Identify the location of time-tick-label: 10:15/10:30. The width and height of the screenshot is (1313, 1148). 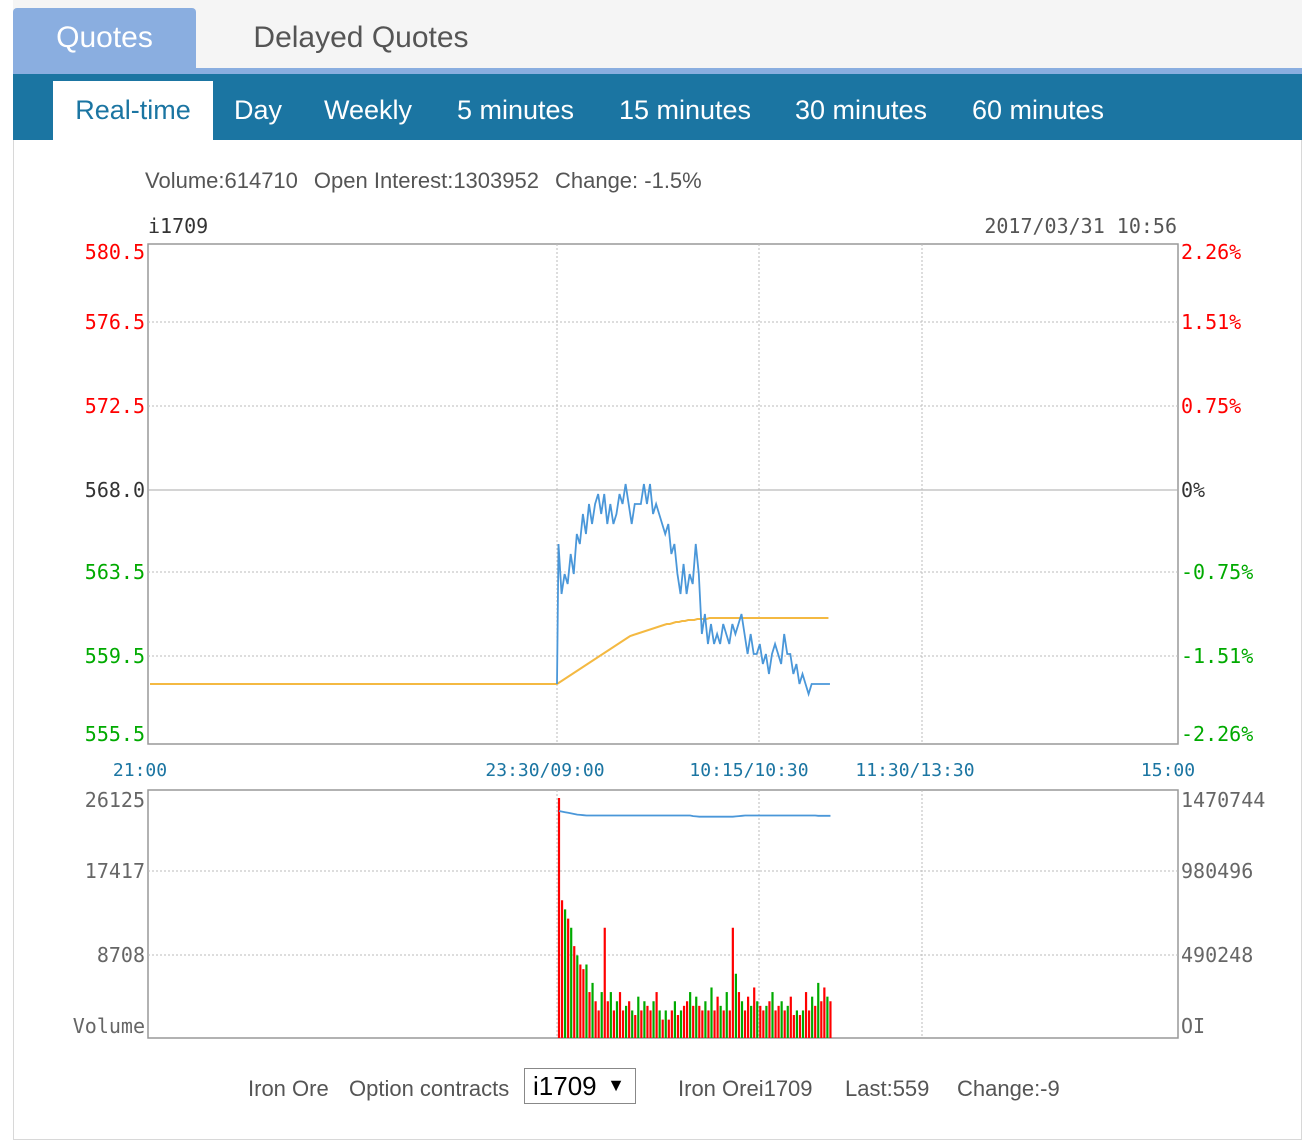
(748, 770).